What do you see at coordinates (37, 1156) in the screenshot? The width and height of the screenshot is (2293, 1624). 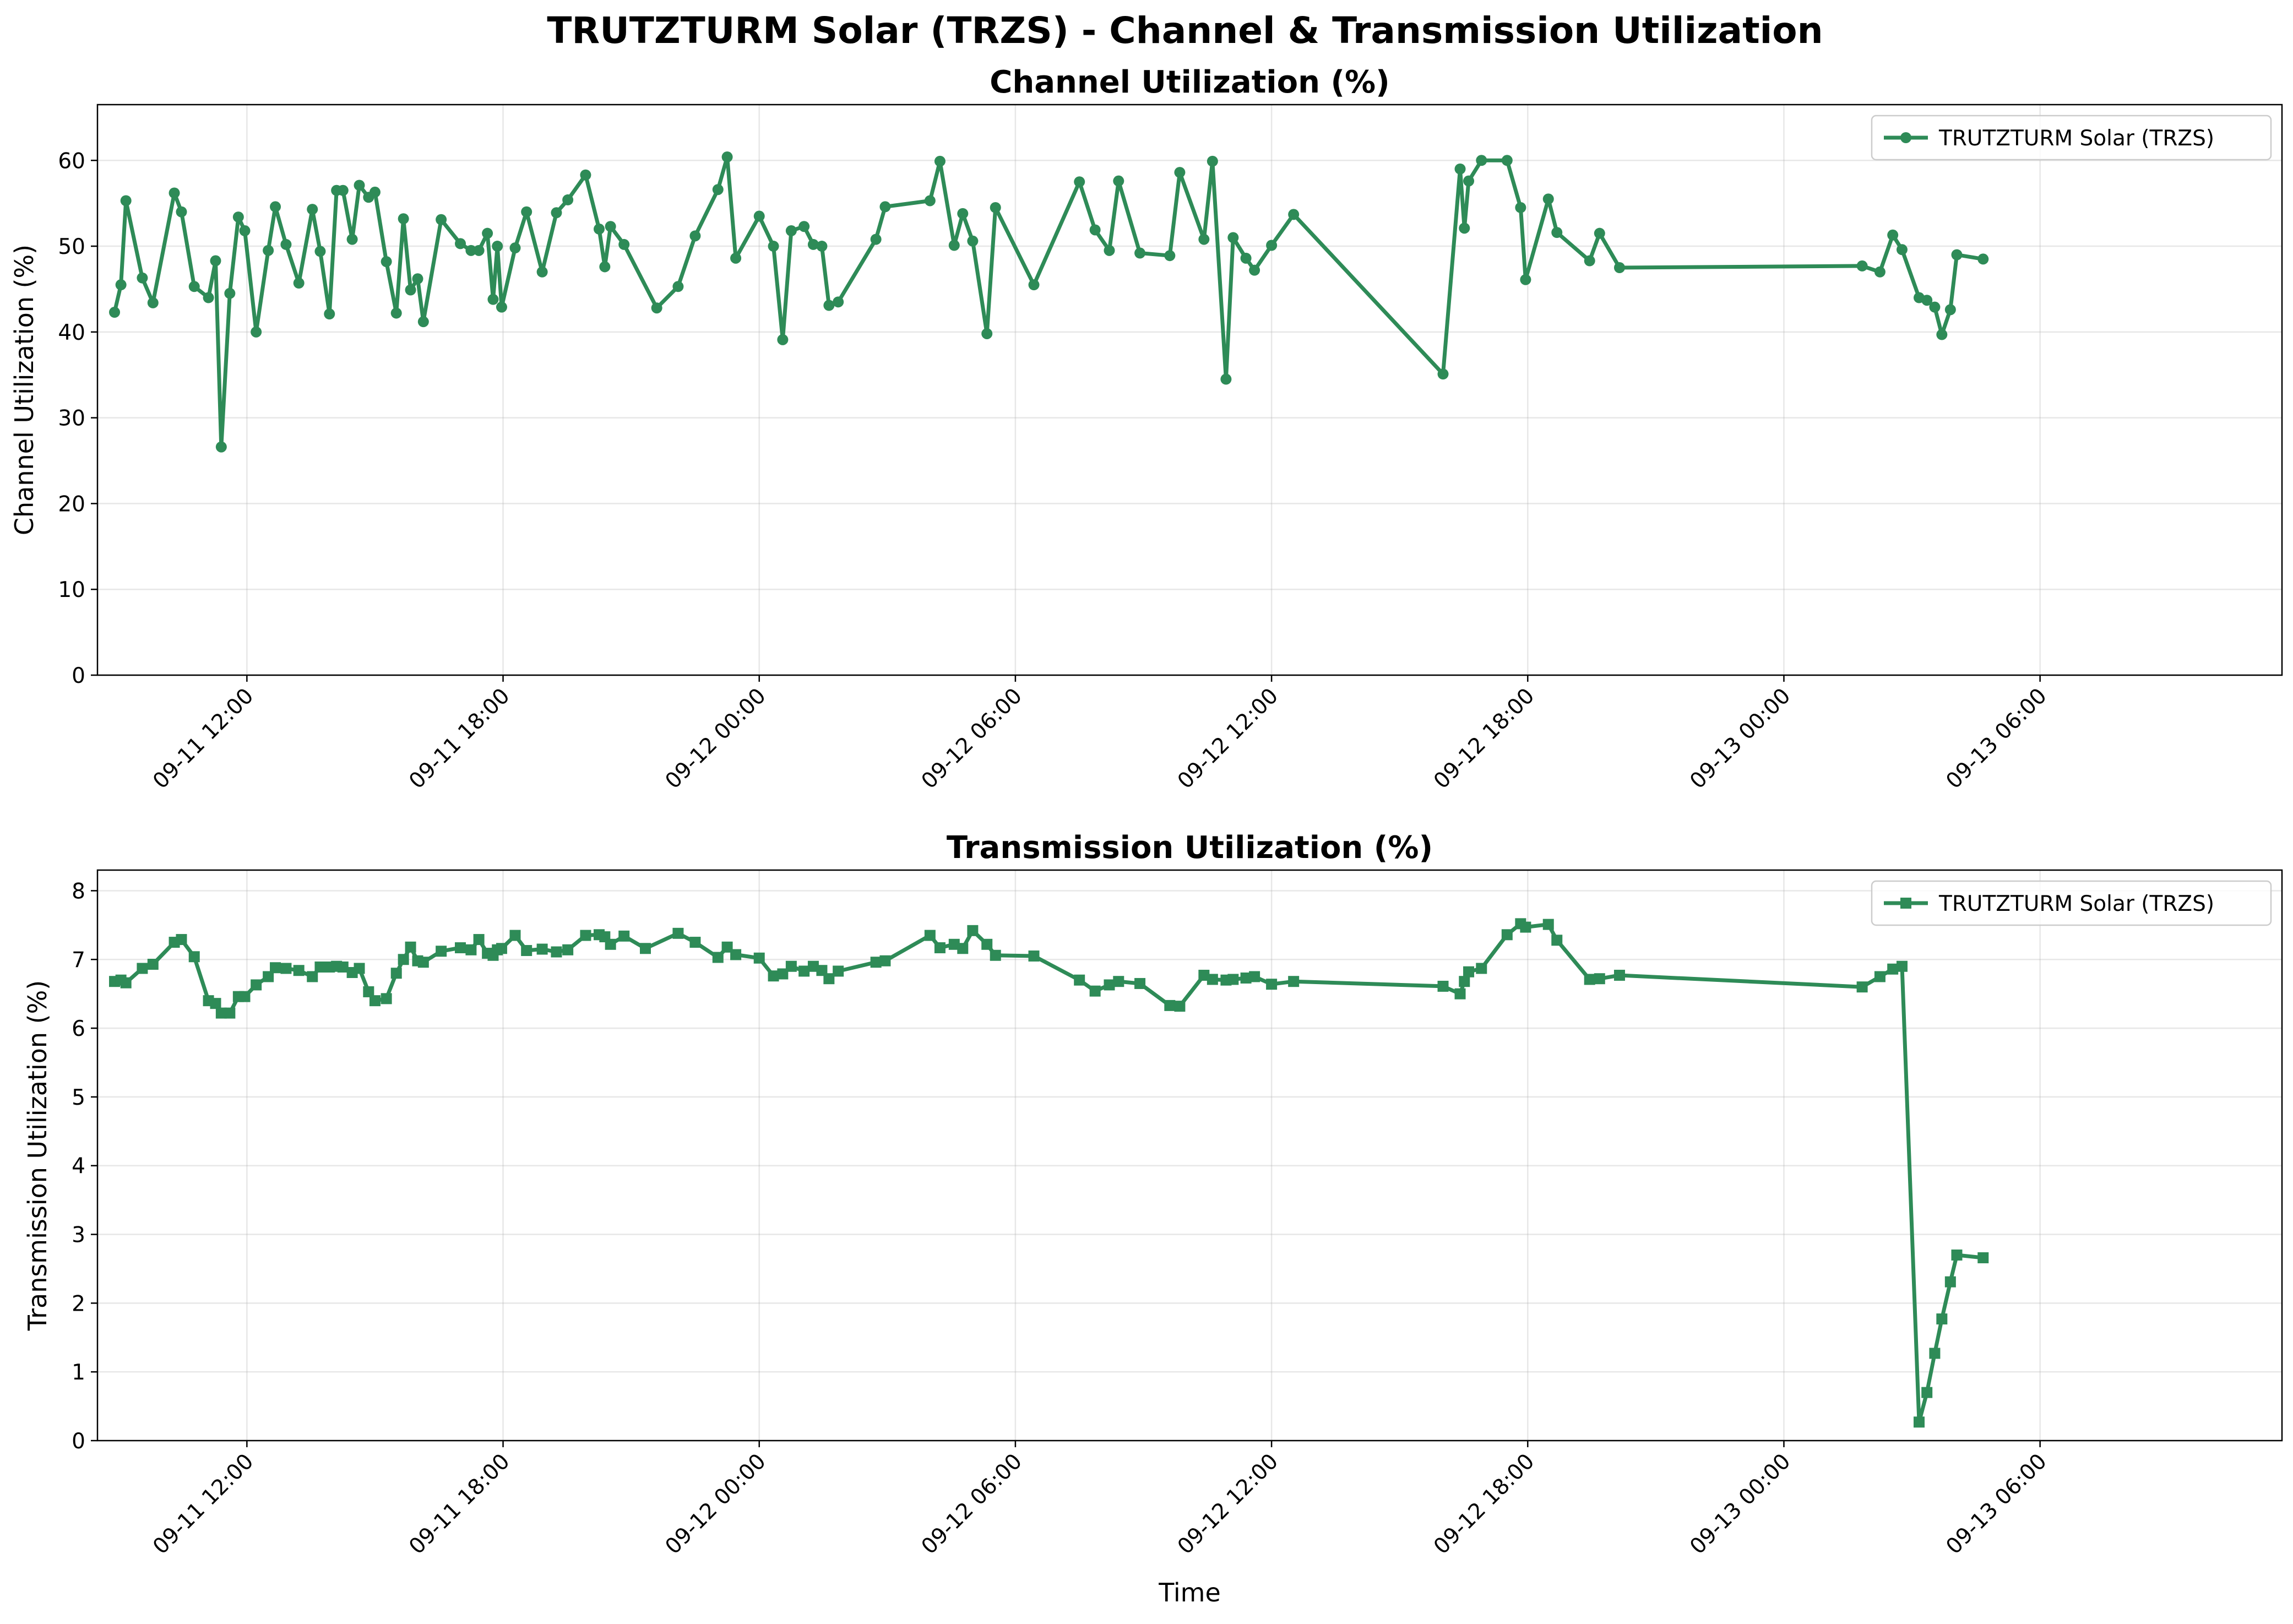 I see `transmission-y-axis-label: Transmission Utilization (%)` at bounding box center [37, 1156].